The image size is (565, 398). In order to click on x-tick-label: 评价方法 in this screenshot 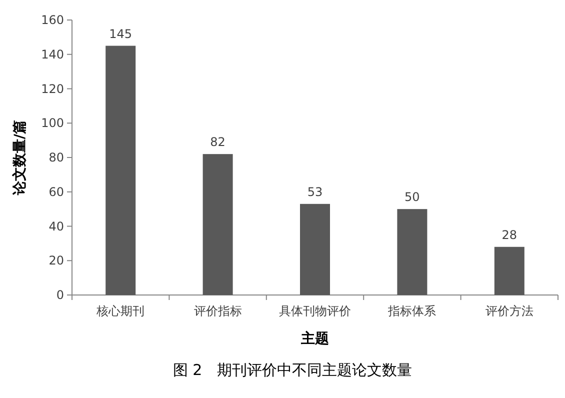, I will do `click(509, 311)`.